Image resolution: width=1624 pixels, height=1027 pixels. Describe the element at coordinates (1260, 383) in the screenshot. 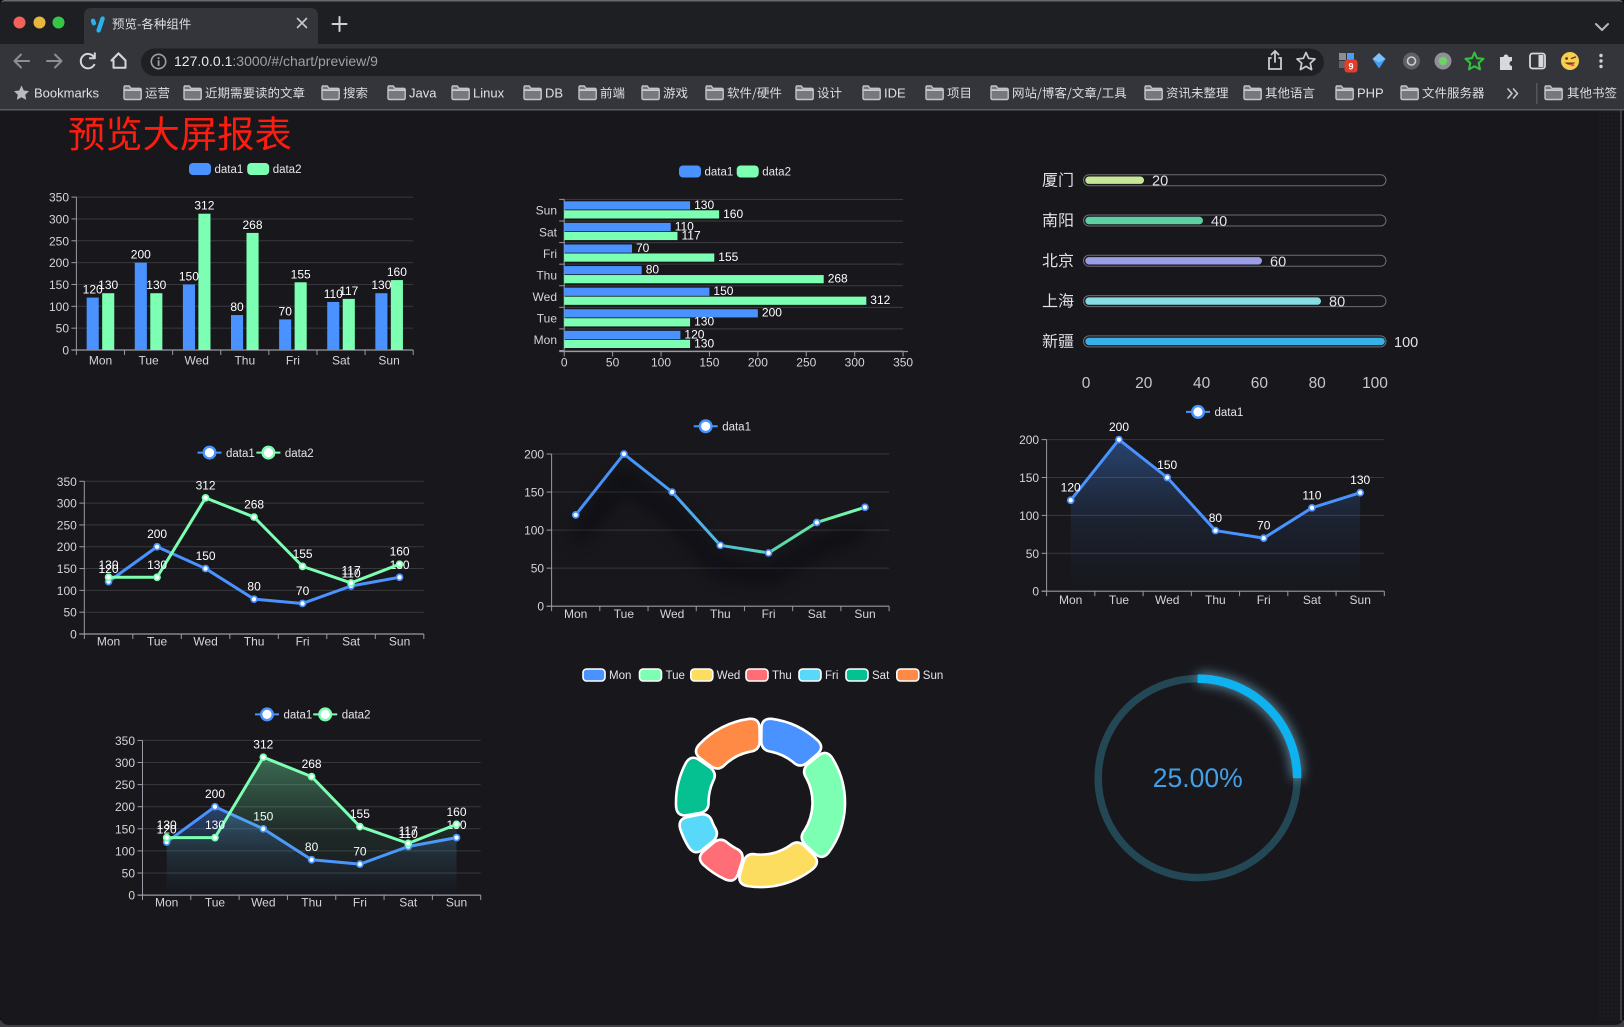

I see `svg-text: 60` at that location.